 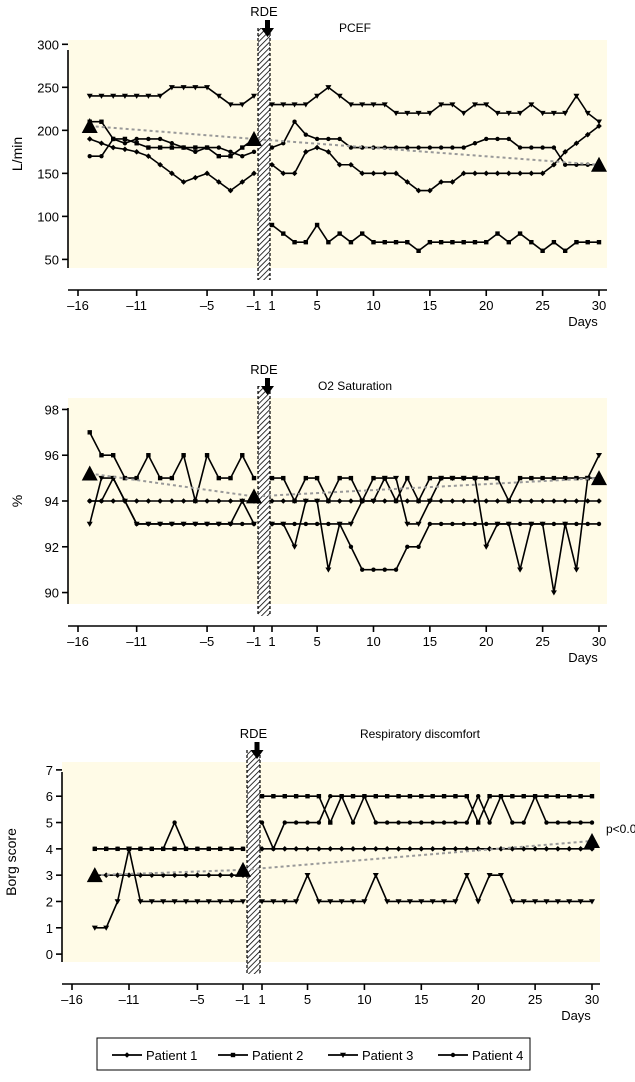 I want to click on y-axis-label: Borg score, so click(x=11, y=862).